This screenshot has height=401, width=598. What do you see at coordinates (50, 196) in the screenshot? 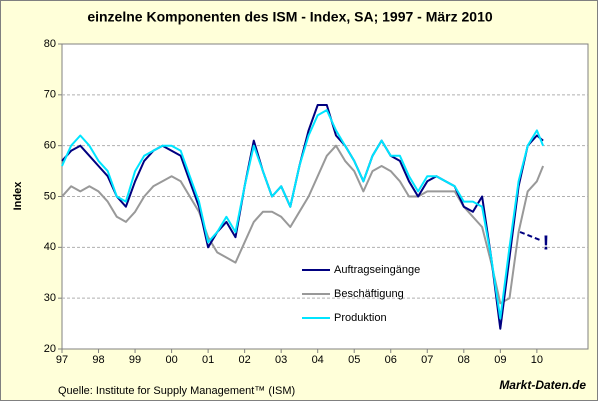
I see `y-tick-label: 50` at bounding box center [50, 196].